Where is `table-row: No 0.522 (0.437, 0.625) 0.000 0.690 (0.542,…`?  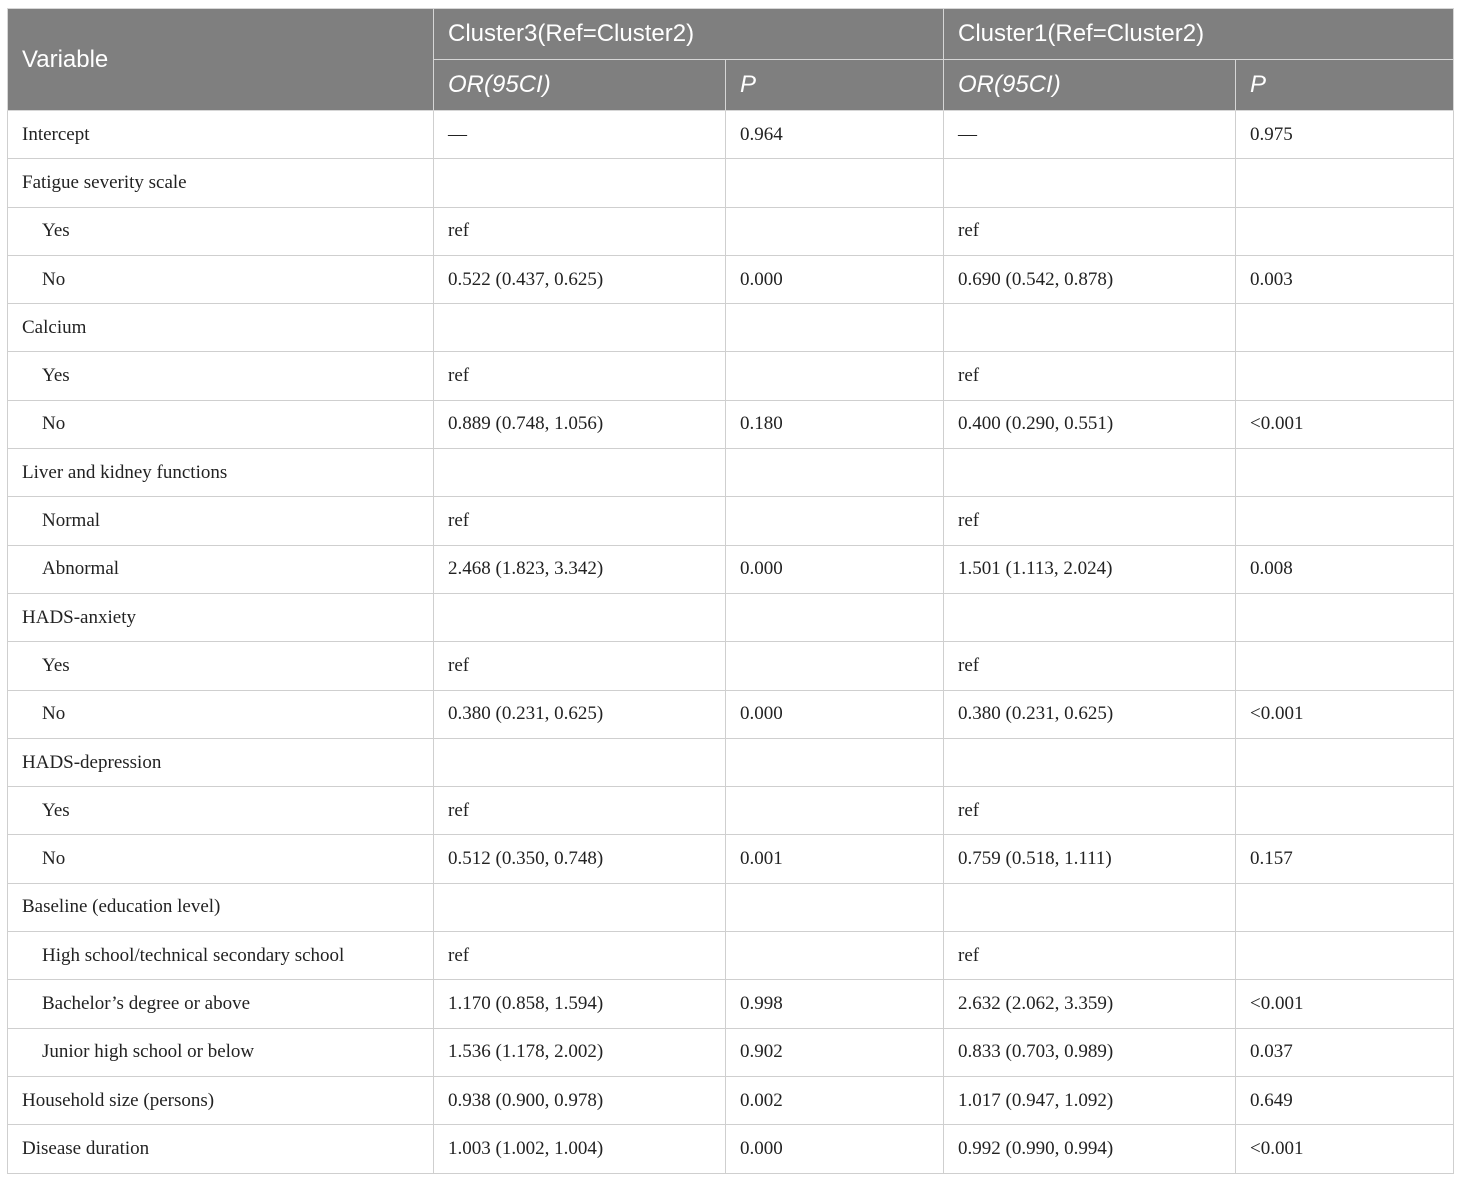 table-row: No 0.522 (0.437, 0.625) 0.000 0.690 (0.542,… is located at coordinates (730, 279).